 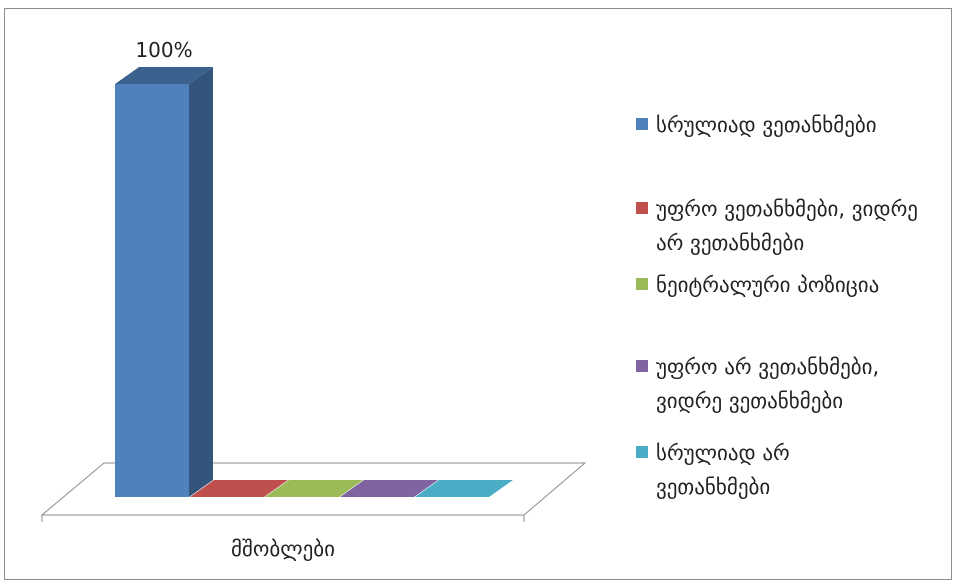 What do you see at coordinates (642, 124) in the screenshot?
I see `legend-swatch-blue` at bounding box center [642, 124].